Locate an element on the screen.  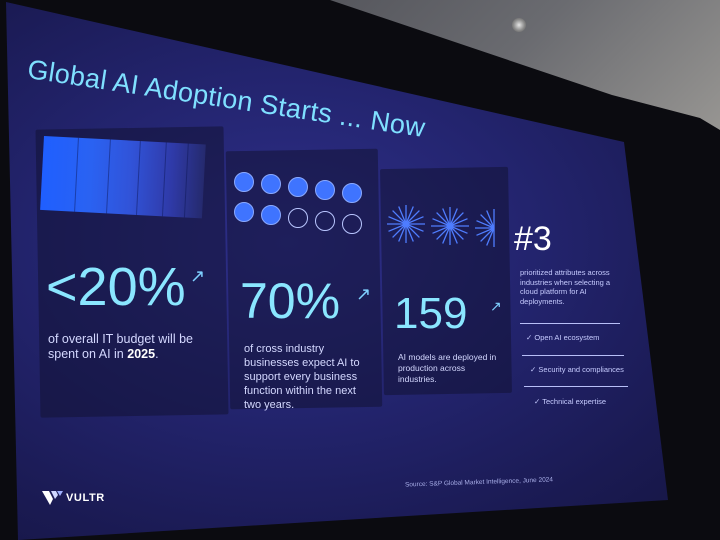
brand-name: VULTR is located at coordinates (85, 498).